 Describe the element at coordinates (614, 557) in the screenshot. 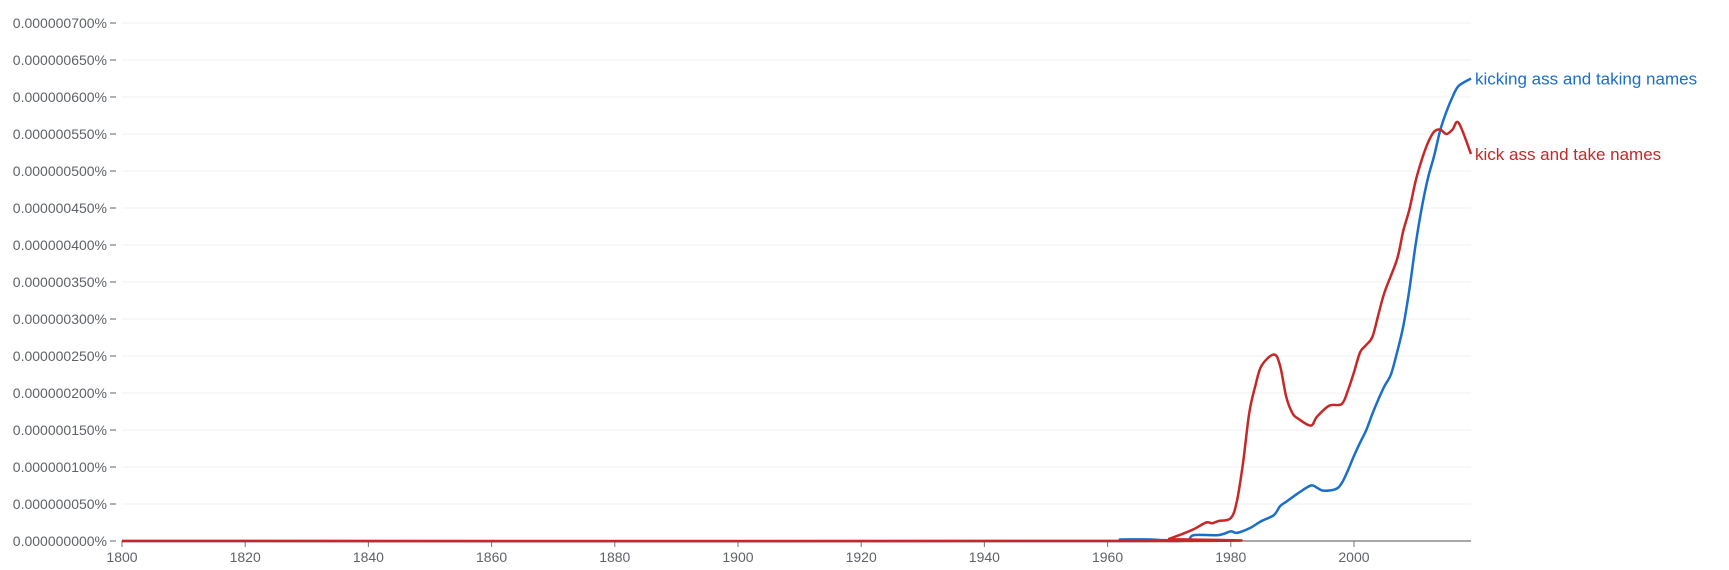

I see `x-tick-label: 1880` at that location.